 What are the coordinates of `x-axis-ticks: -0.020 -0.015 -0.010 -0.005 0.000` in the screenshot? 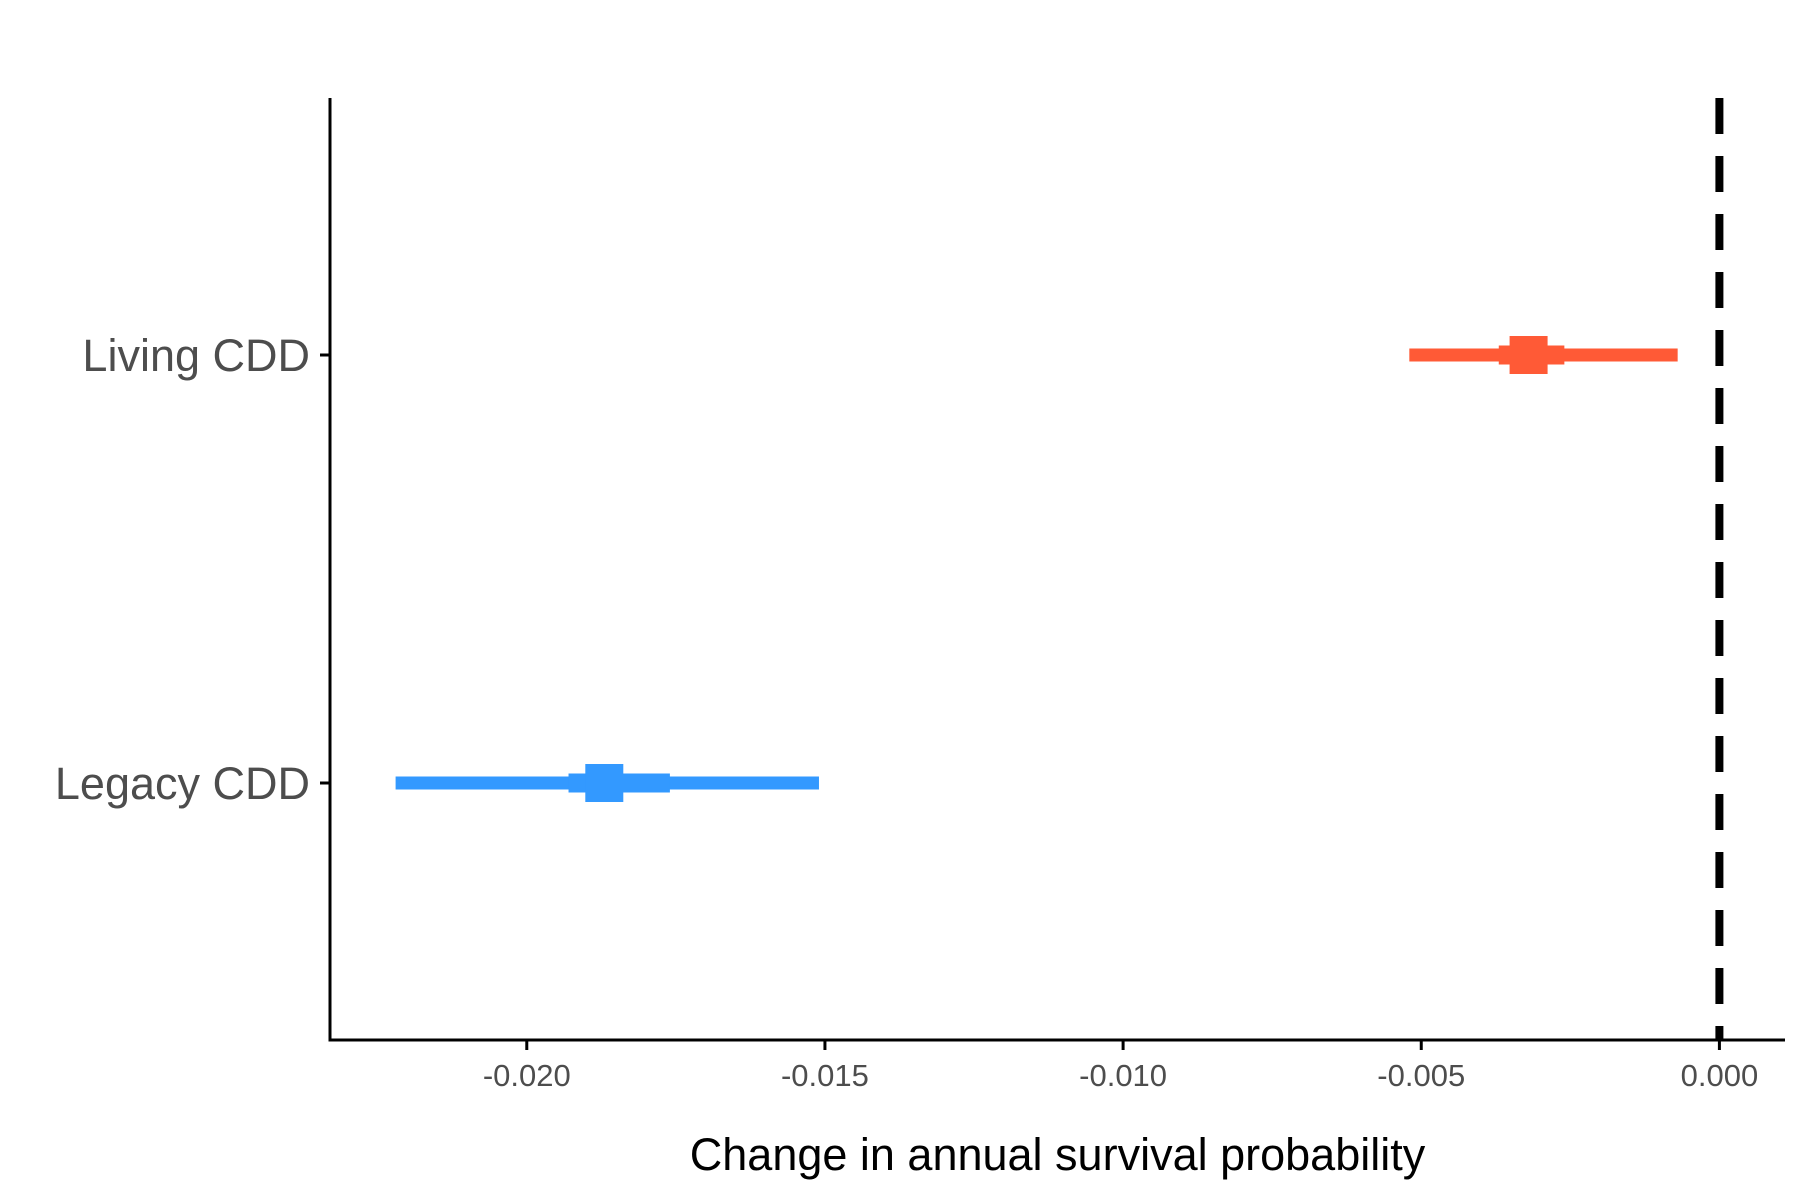 It's located at (1120, 1066).